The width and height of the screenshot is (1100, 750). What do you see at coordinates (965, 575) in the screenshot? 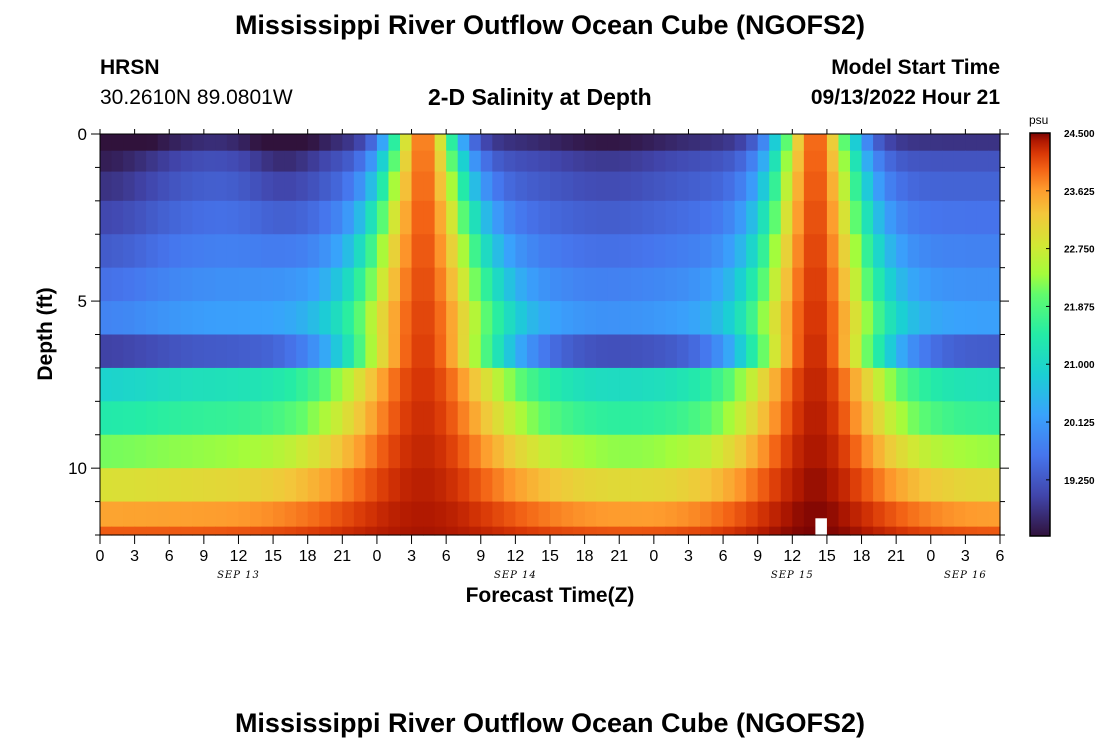
I see `date-label: SEP 16` at bounding box center [965, 575].